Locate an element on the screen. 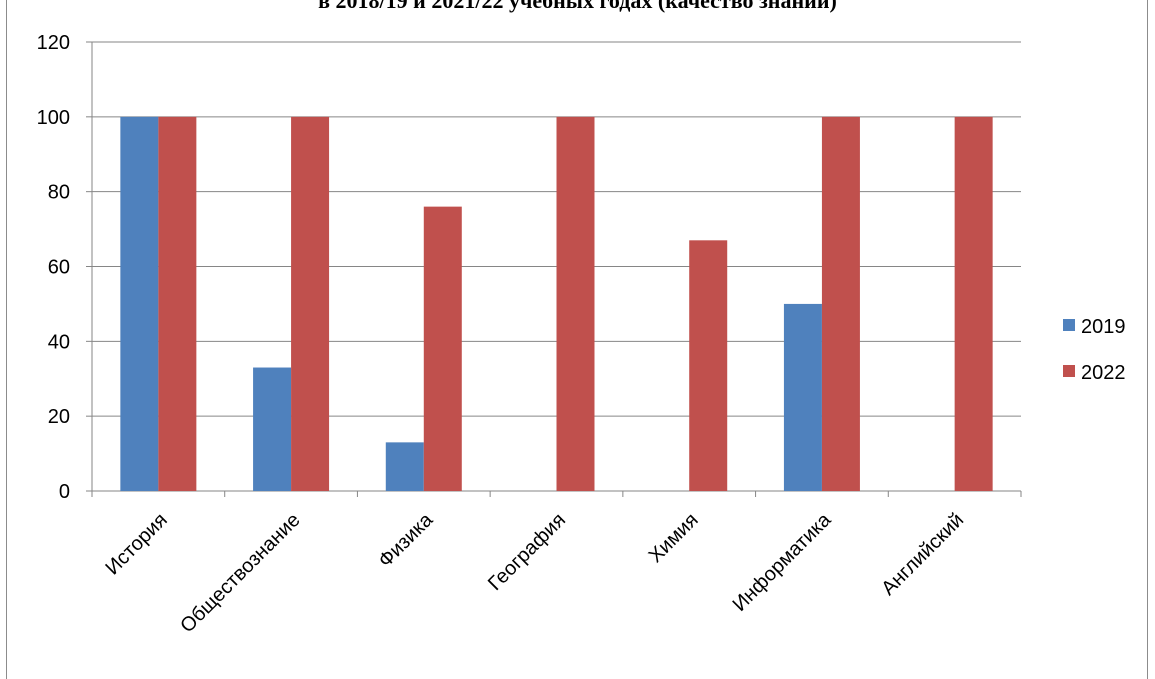  x-category-label: Английский is located at coordinates (922, 554).